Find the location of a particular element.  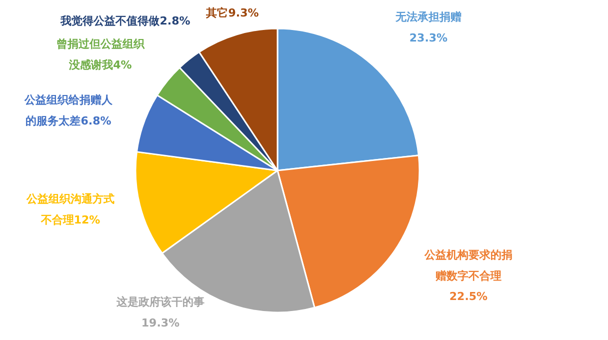

slice-label: 我觉得公益不值得做2.8% is located at coordinates (125, 21).